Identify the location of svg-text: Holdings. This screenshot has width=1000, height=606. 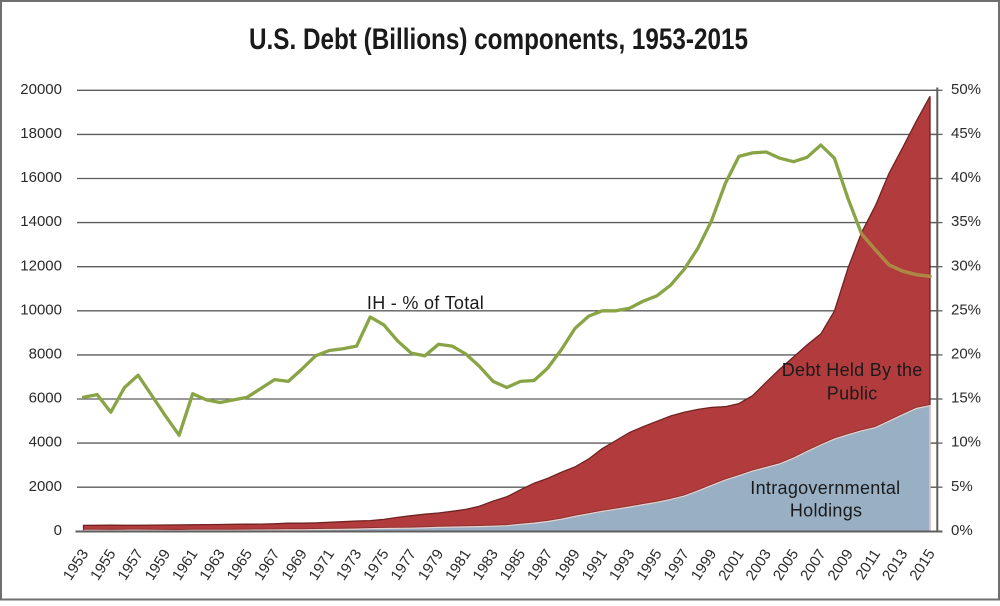
(826, 511).